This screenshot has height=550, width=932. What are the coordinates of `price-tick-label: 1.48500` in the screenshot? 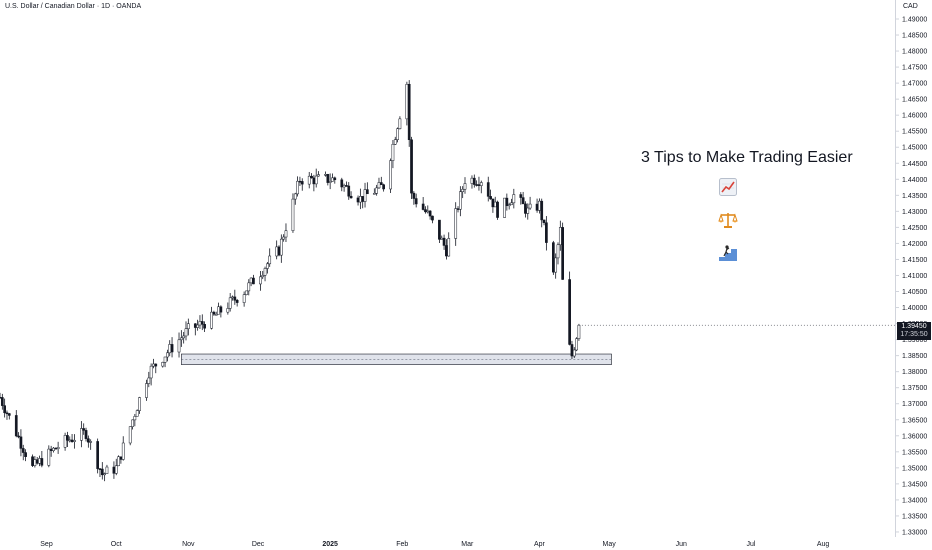 It's located at (914, 36).